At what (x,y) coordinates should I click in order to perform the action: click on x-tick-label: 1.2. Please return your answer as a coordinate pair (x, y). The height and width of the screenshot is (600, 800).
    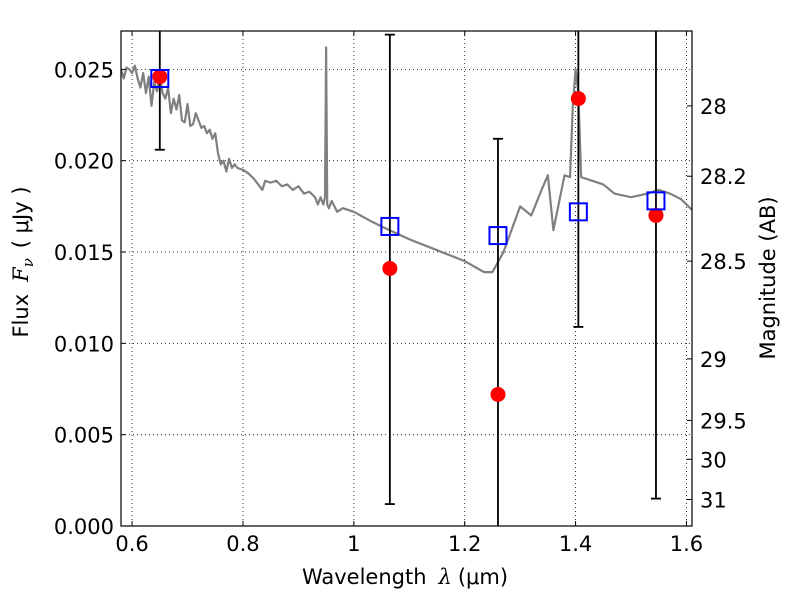
    Looking at the image, I should click on (464, 544).